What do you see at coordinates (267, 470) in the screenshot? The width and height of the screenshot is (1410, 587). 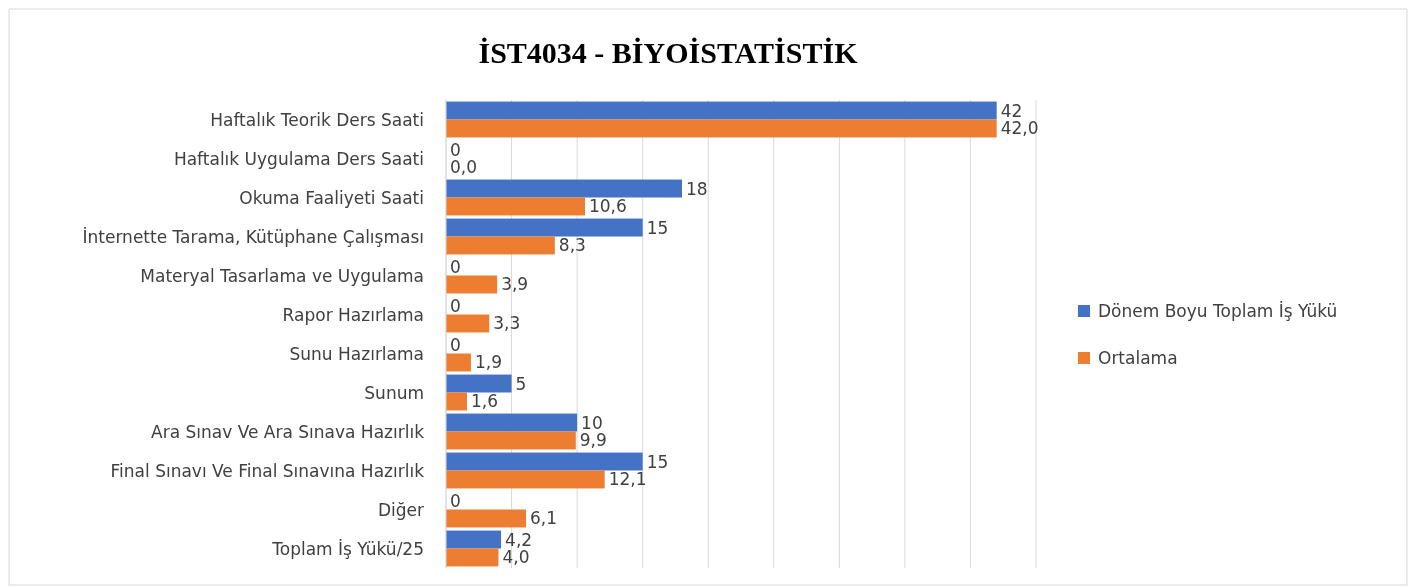 I see `y-tick-label: Final Sınavı Ve Final Sınavına Hazırlık` at bounding box center [267, 470].